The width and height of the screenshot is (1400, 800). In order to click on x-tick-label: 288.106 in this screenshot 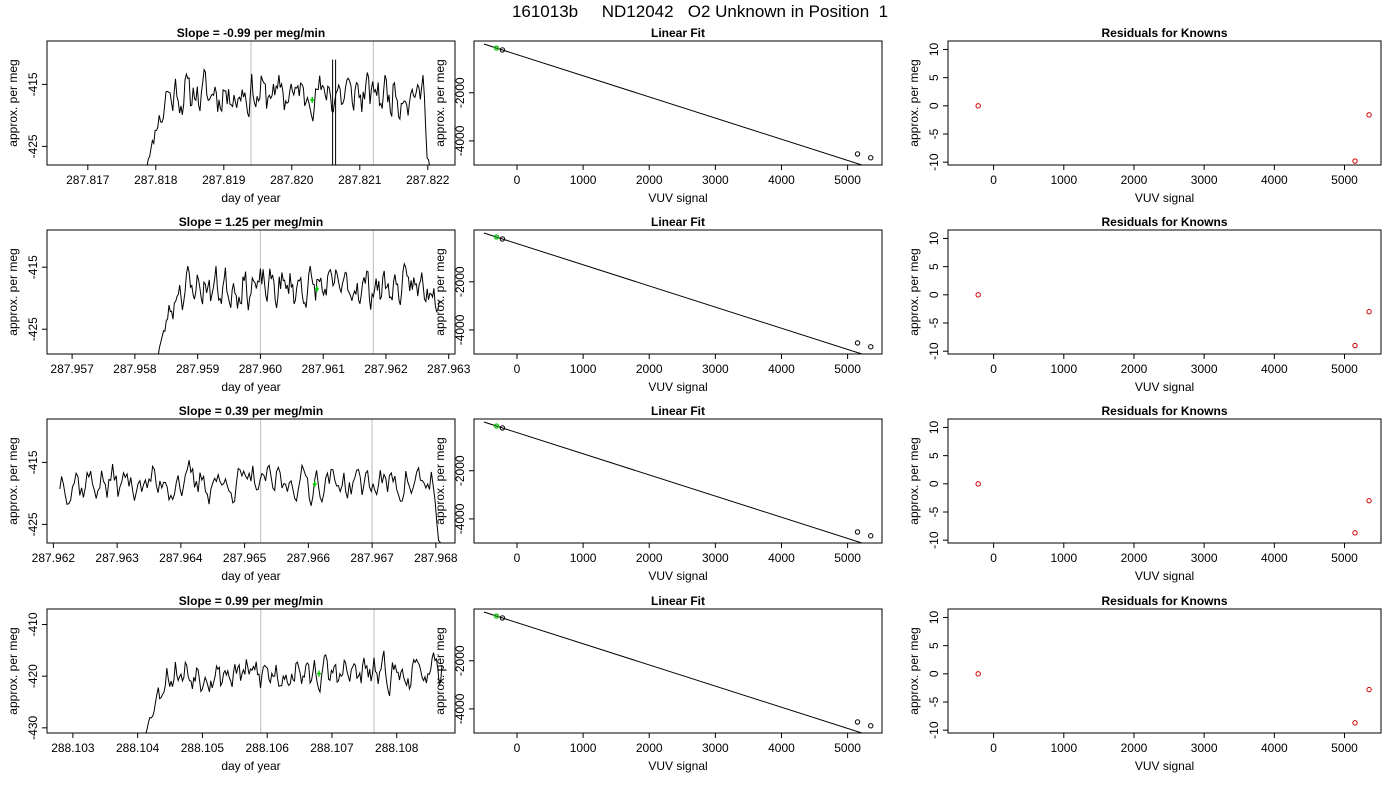, I will do `click(267, 748)`.